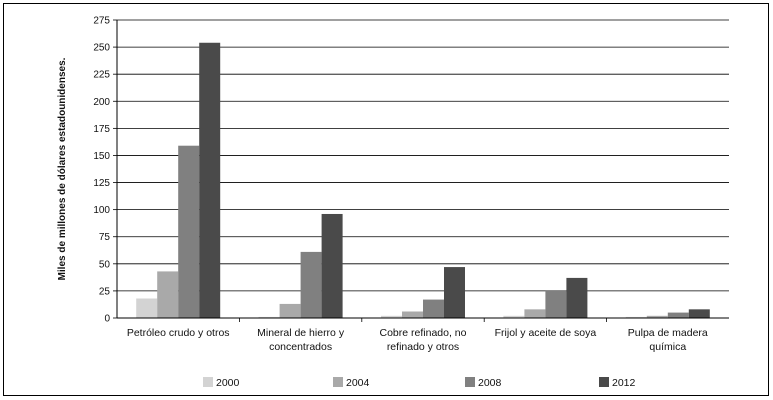 This screenshot has height=400, width=773. I want to click on x-tick-label: Pulpa de madera, so click(668, 333).